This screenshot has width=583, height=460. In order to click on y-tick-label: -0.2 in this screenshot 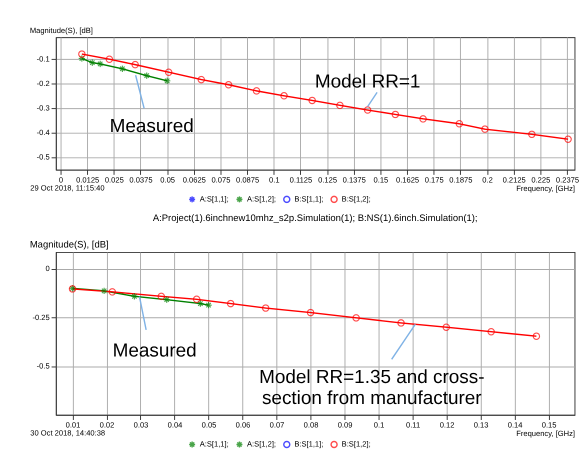, I will do `click(43, 83)`.